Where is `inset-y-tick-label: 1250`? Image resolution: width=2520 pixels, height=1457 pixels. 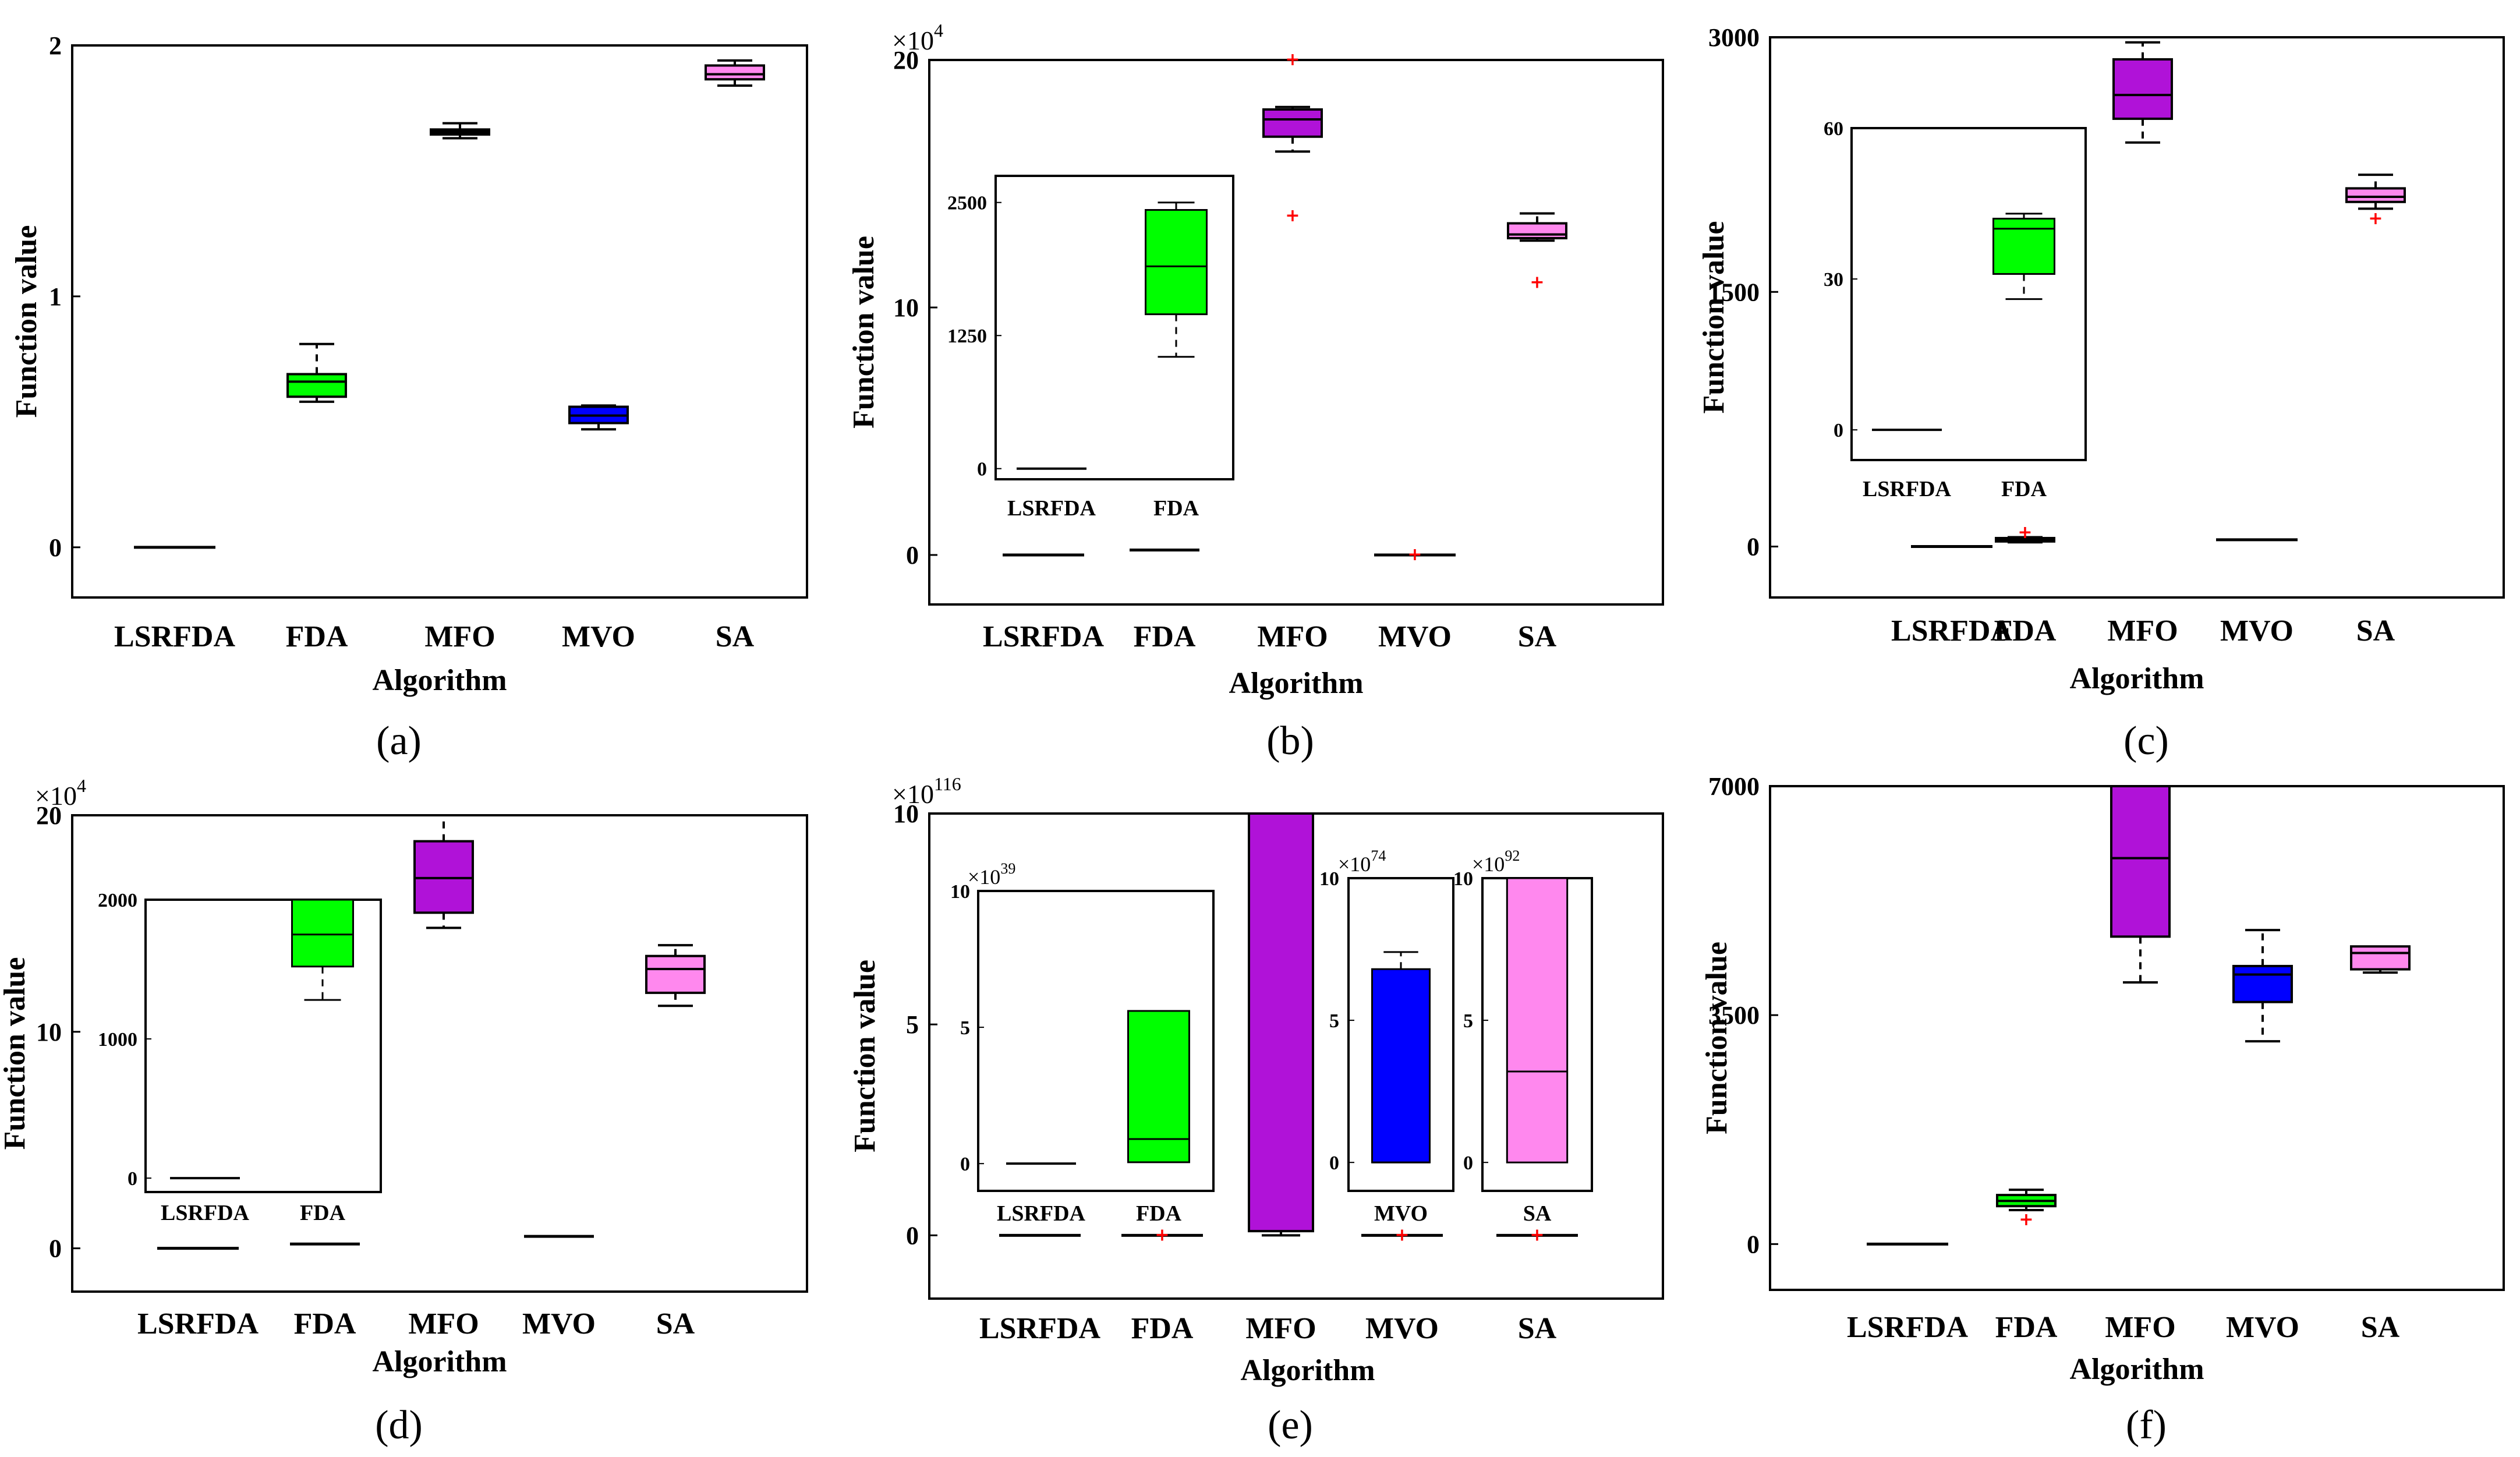 inset-y-tick-label: 1250 is located at coordinates (967, 336).